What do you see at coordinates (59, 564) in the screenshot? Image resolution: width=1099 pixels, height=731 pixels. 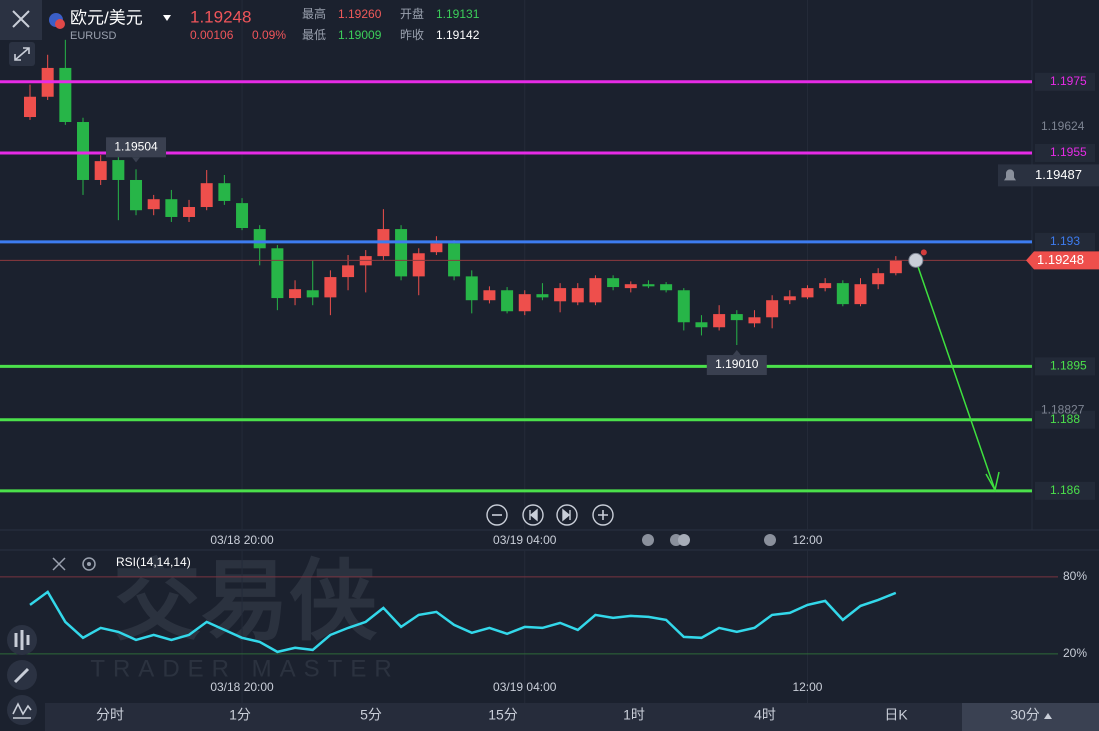 I see `close-indicator` at bounding box center [59, 564].